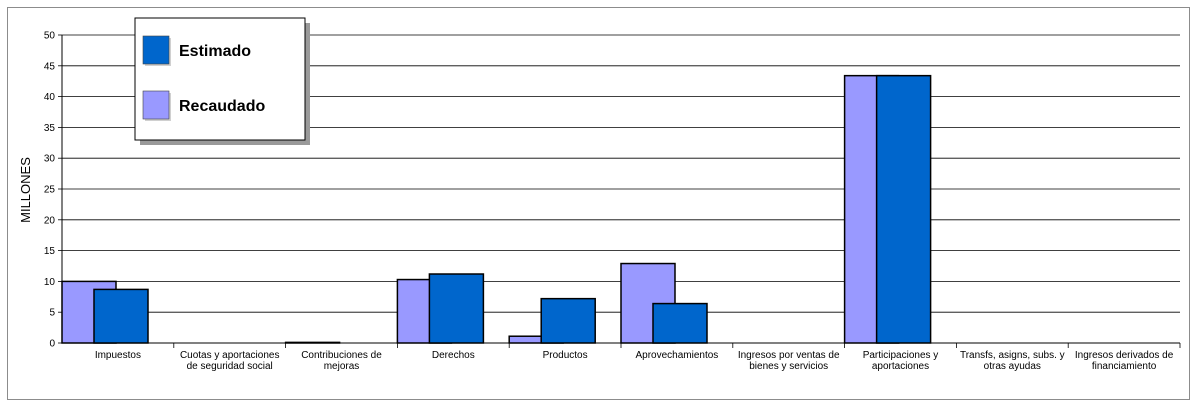 The height and width of the screenshot is (404, 1197). Describe the element at coordinates (1012, 361) in the screenshot. I see `x-category-label: Transfs, asigns, subs. y otras ayudas` at that location.